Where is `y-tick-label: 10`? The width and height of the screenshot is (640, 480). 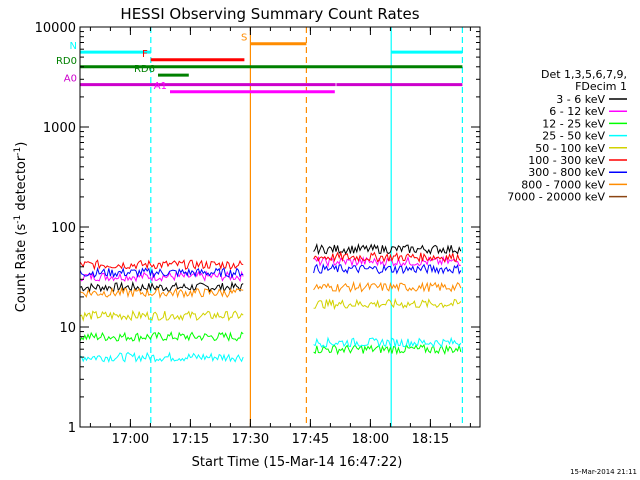 y-tick-label: 10 is located at coordinates (67, 328).